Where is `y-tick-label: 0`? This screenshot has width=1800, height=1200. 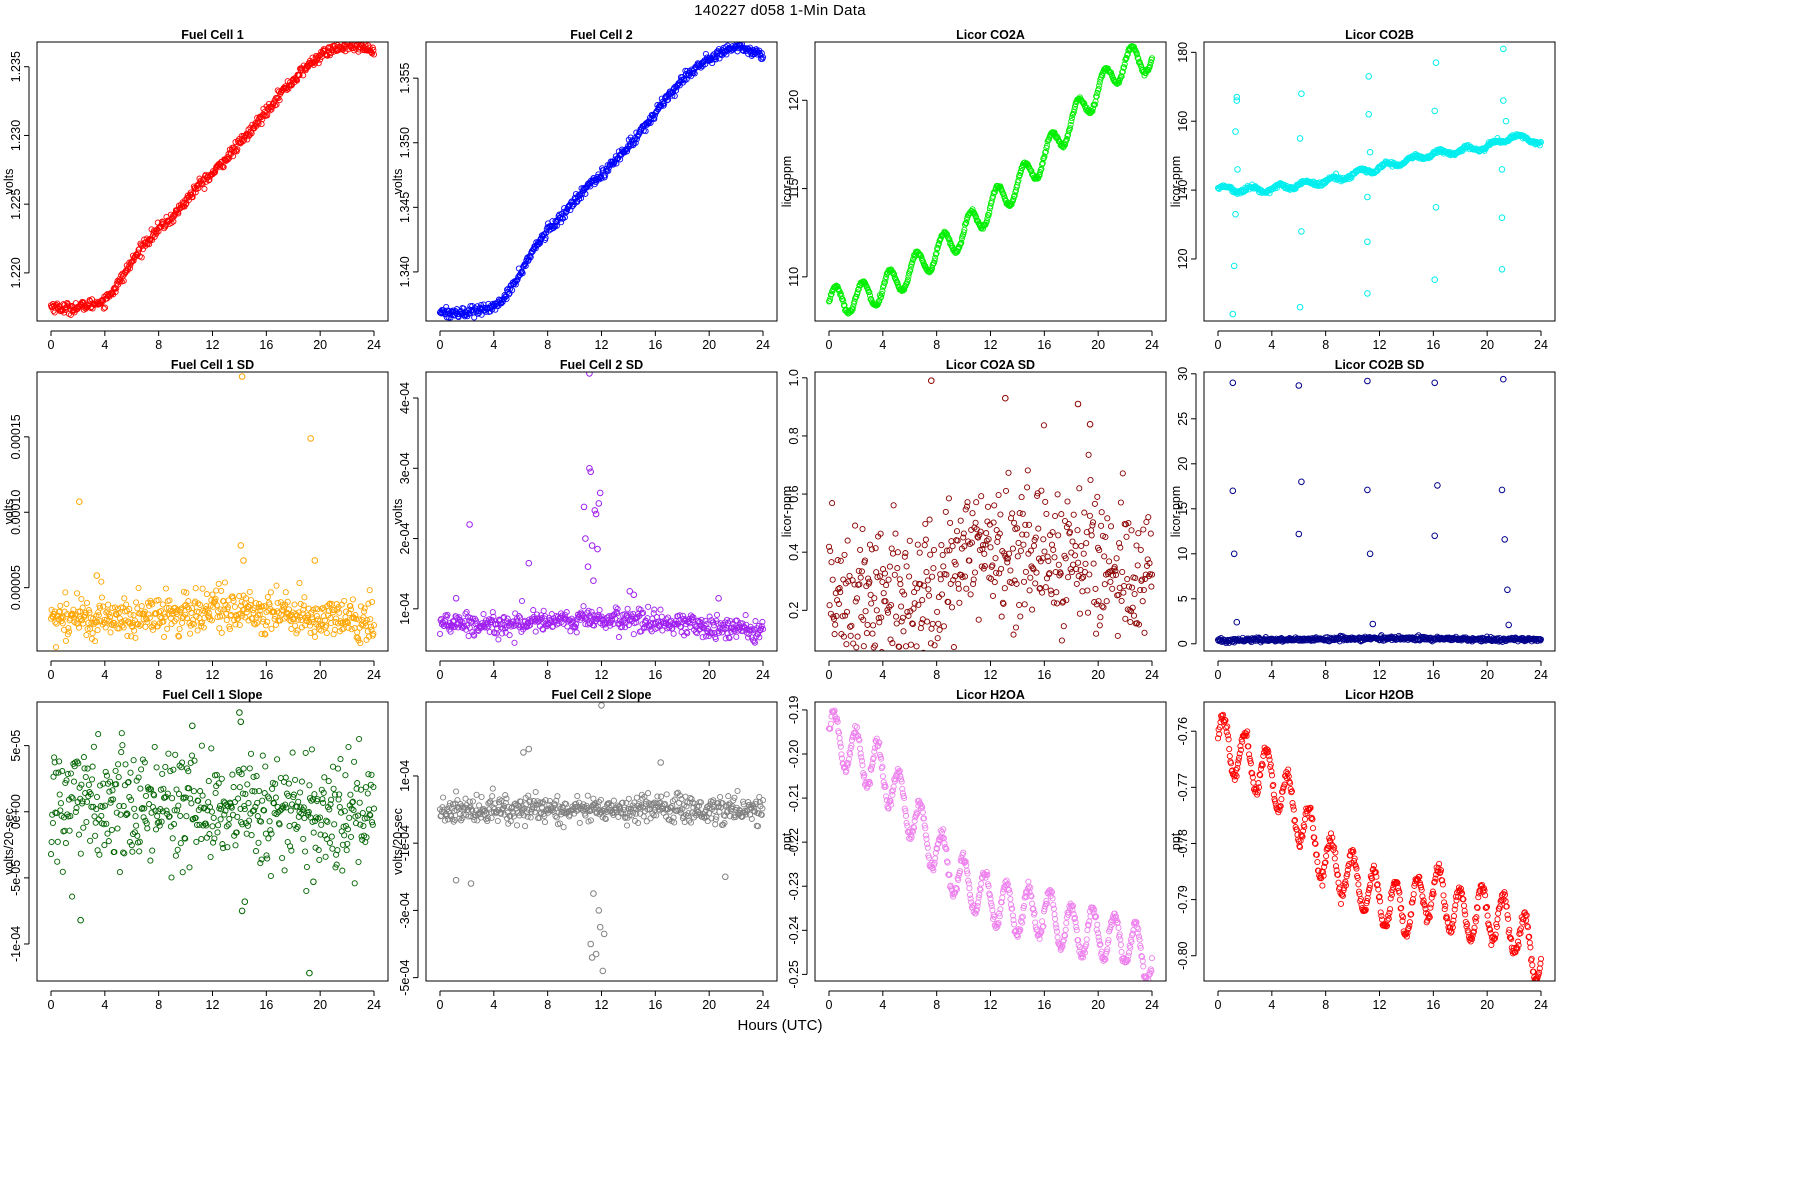
y-tick-label: 0 is located at coordinates (1183, 643).